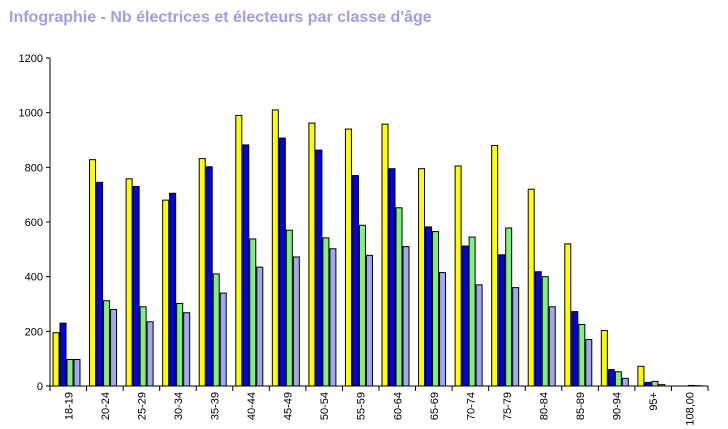  I want to click on x-tick-label: 70-74, so click(471, 406).